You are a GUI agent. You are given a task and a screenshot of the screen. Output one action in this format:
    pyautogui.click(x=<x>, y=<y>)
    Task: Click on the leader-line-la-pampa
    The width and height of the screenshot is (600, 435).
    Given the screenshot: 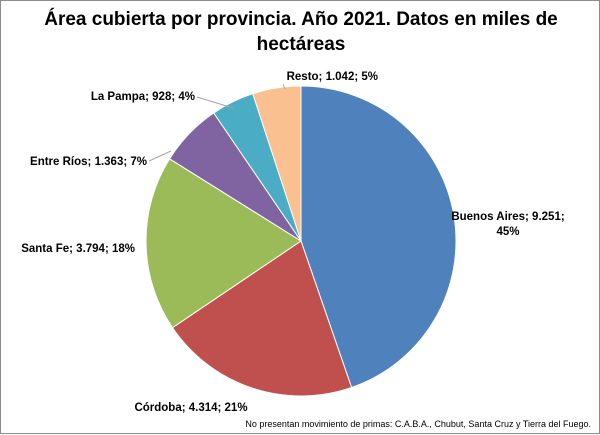 What is the action you would take?
    pyautogui.click(x=215, y=102)
    